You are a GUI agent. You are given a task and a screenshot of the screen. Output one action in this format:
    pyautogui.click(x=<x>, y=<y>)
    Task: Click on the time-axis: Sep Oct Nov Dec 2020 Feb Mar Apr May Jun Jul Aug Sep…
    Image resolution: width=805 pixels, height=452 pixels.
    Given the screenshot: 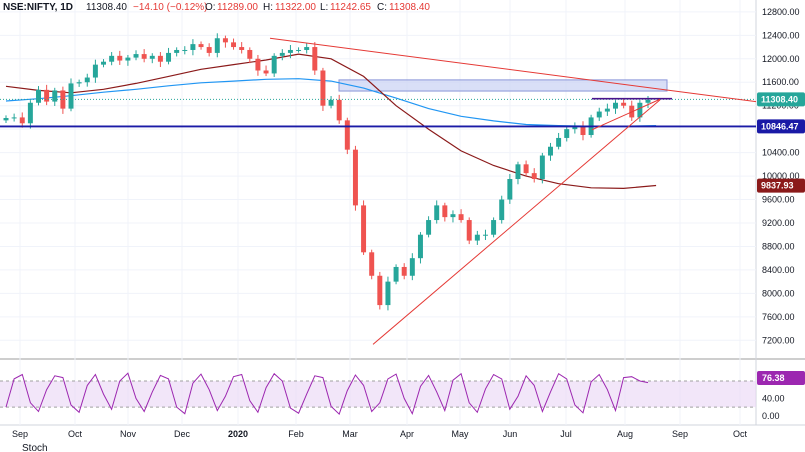 What is the action you would take?
    pyautogui.click(x=380, y=434)
    